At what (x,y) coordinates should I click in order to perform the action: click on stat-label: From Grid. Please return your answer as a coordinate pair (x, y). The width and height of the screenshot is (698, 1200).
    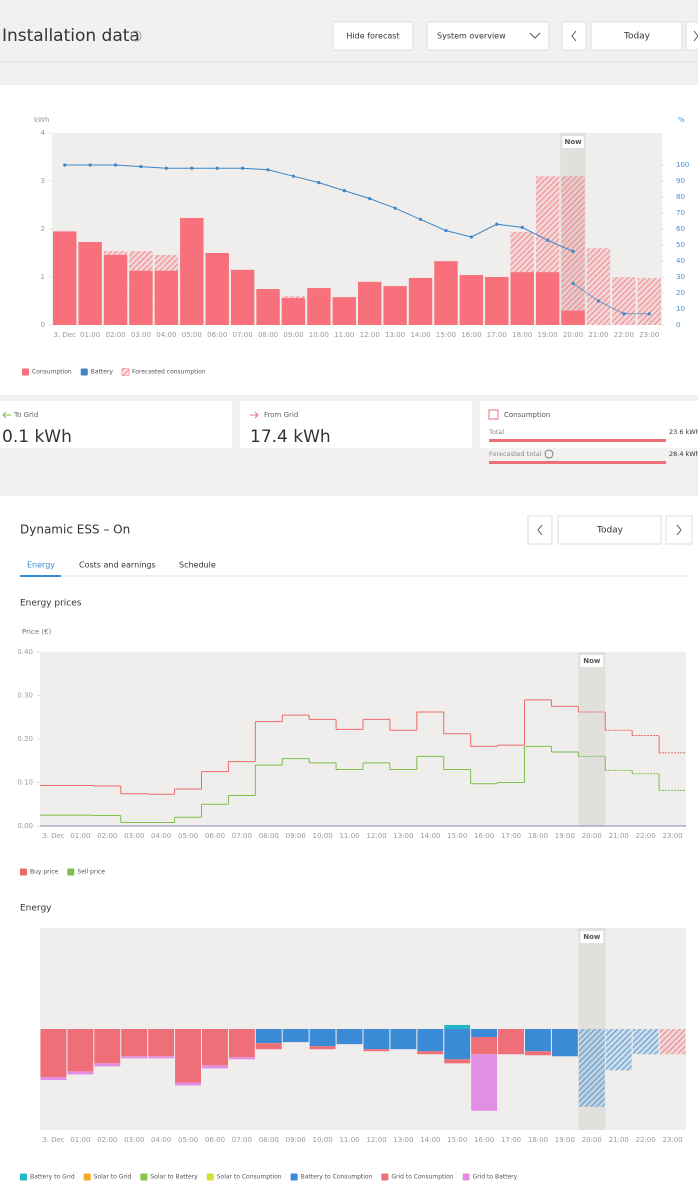
    Looking at the image, I should click on (281, 415).